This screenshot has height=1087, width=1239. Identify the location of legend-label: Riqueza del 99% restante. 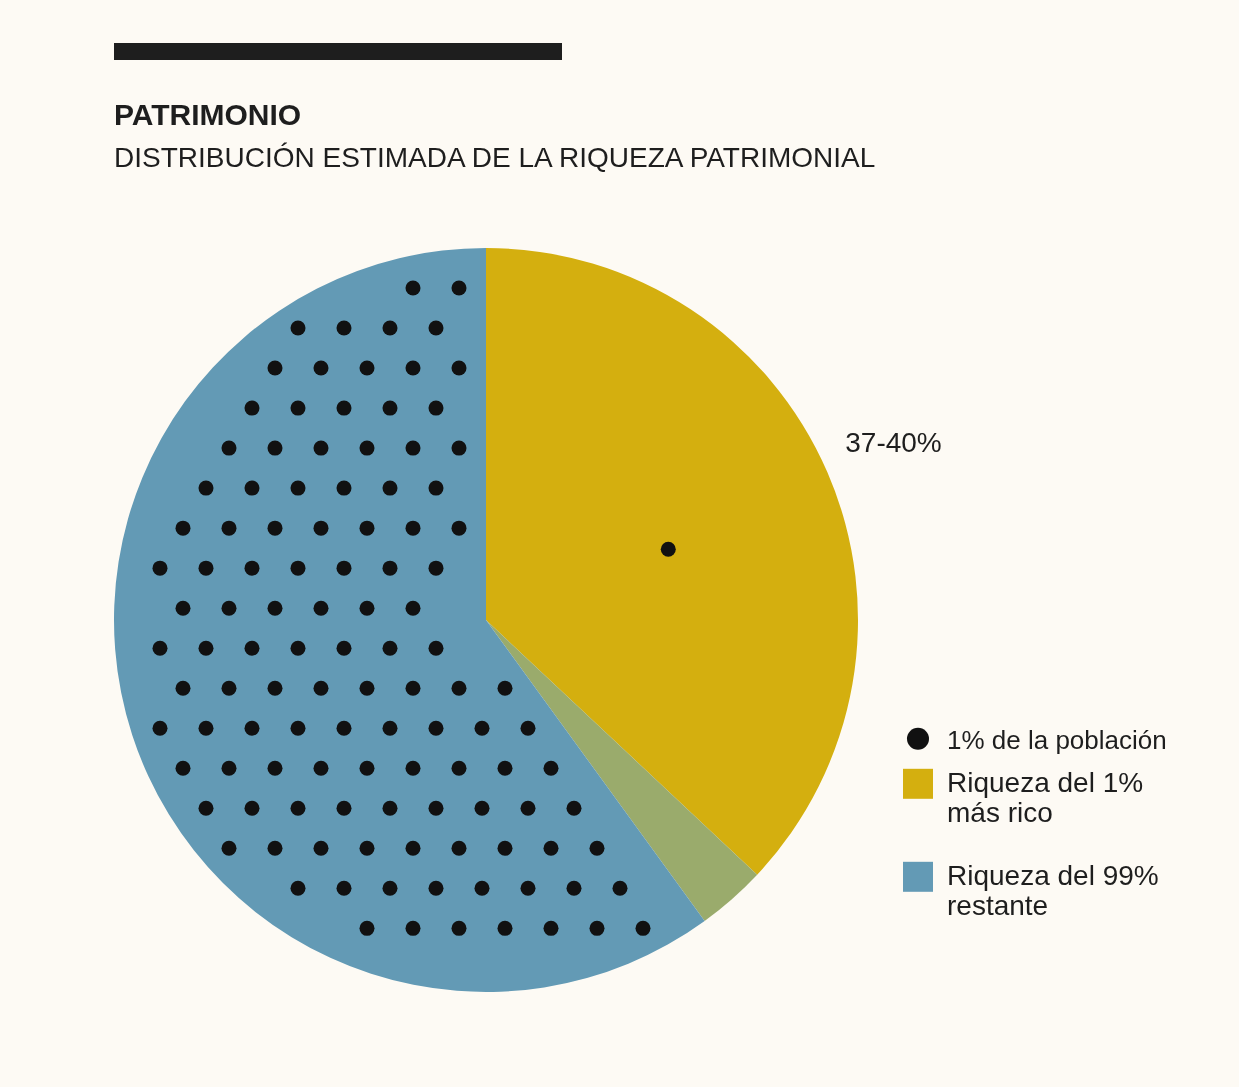
(1053, 890).